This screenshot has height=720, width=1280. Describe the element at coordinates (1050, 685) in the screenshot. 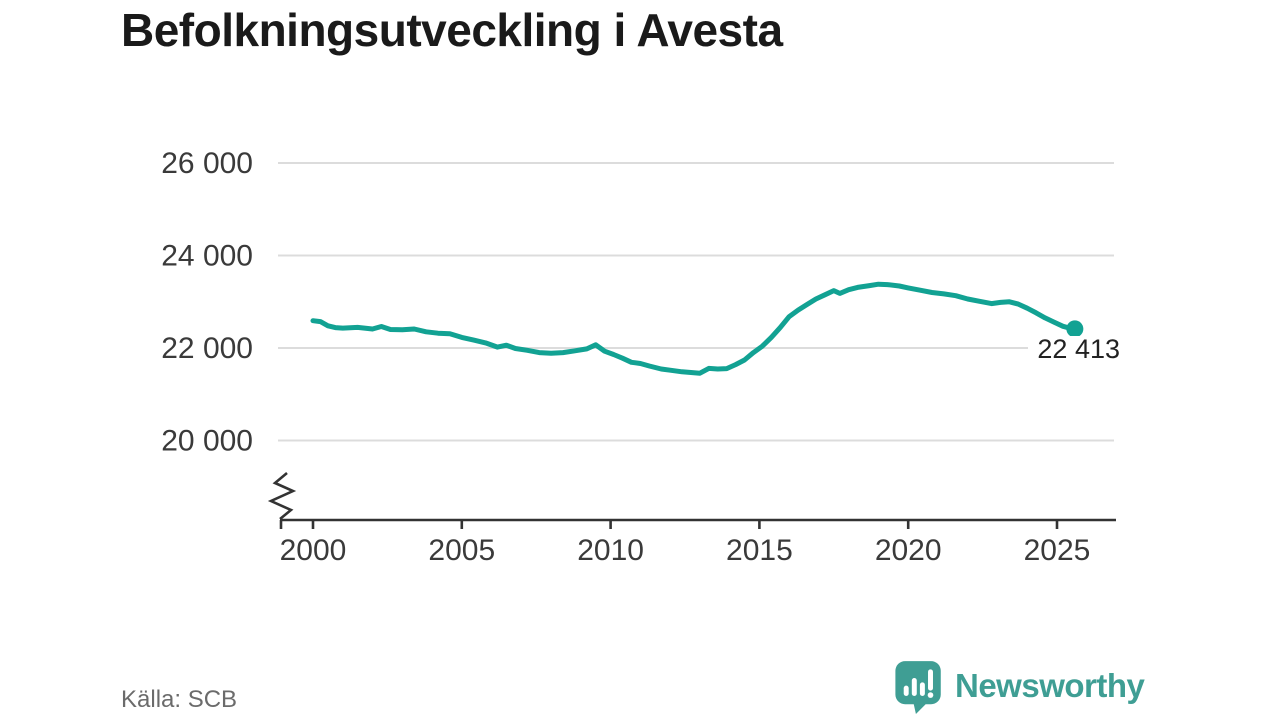

I see `brand-wordmark: Newsworthy` at that location.